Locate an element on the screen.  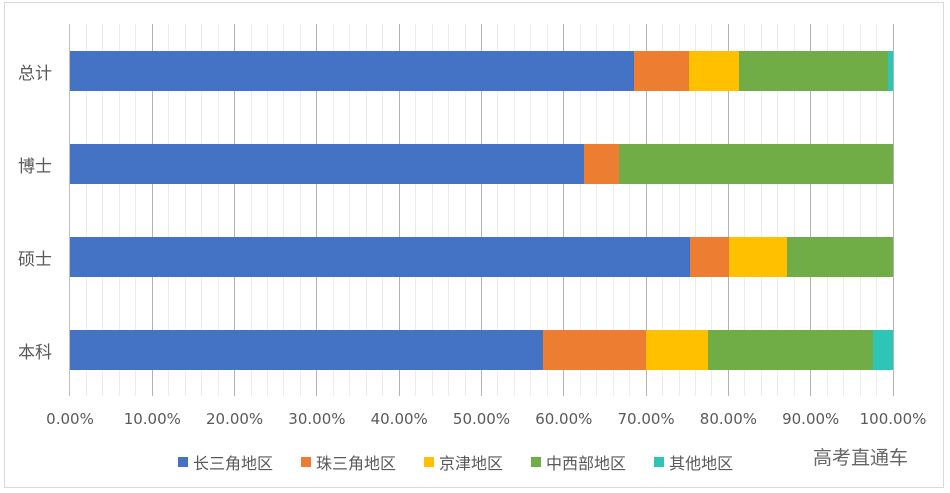
x-axis-tick-label: 40.00% is located at coordinates (399, 419).